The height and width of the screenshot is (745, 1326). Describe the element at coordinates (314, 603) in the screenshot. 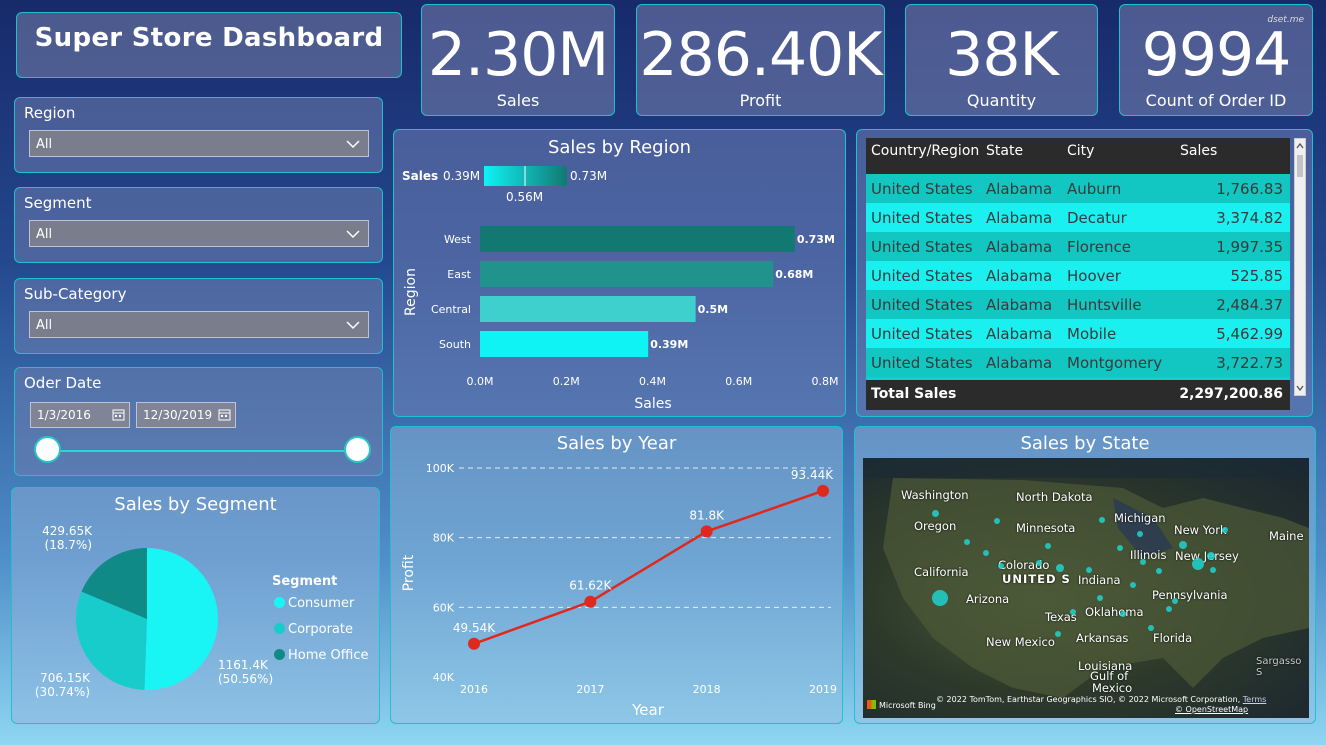

I see `pie-legend-item: Consumer` at that location.